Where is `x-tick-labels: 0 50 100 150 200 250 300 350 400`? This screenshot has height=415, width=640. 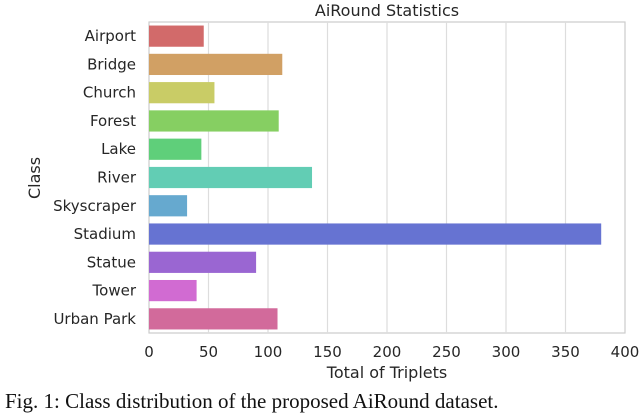 x-tick-labels: 0 50 100 150 200 250 300 350 400 is located at coordinates (391, 352).